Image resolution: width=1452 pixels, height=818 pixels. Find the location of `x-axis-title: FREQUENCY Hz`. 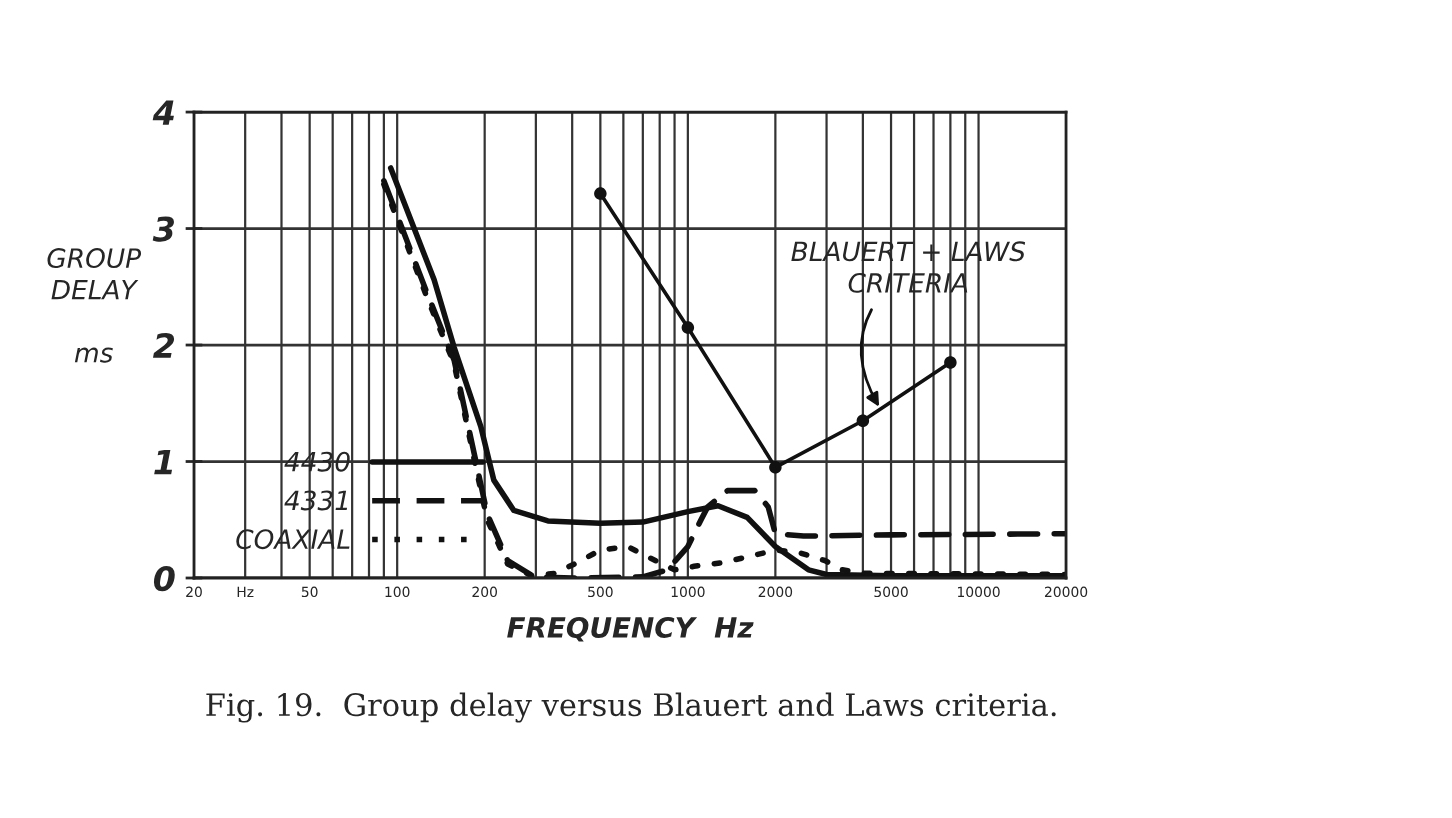

x-axis-title: FREQUENCY Hz is located at coordinates (630, 629).